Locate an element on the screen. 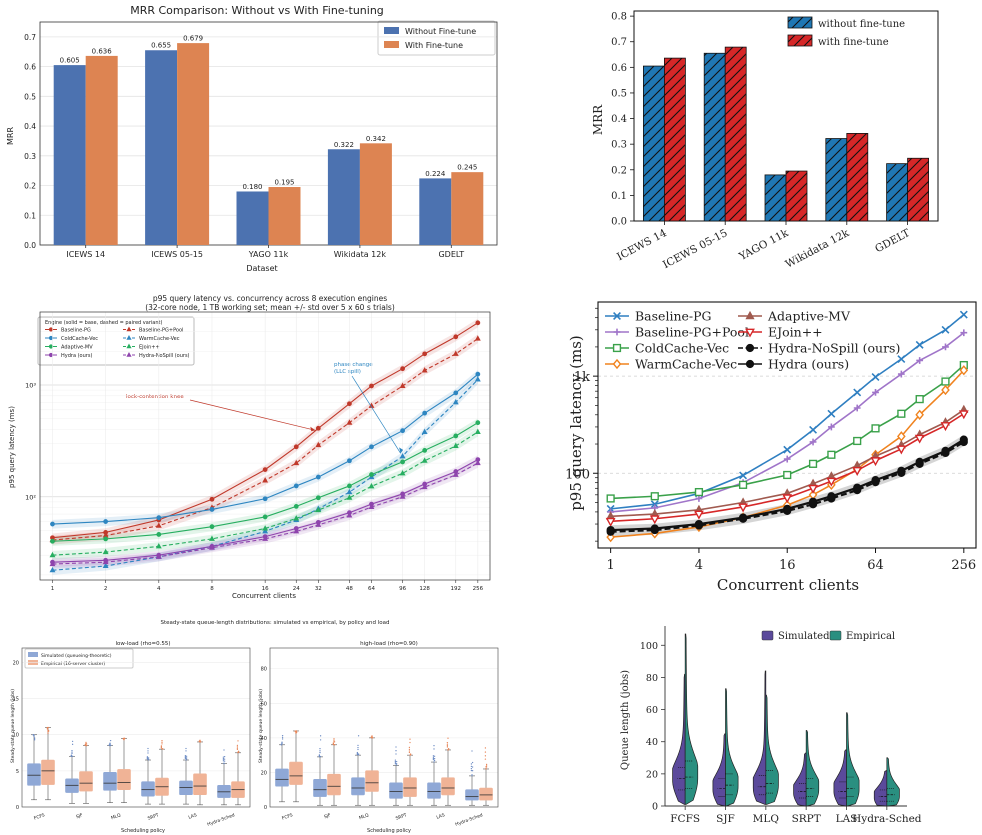 Image resolution: width=982 pixels, height=835 pixels. bar-value-label: 0.636 is located at coordinates (102, 51).